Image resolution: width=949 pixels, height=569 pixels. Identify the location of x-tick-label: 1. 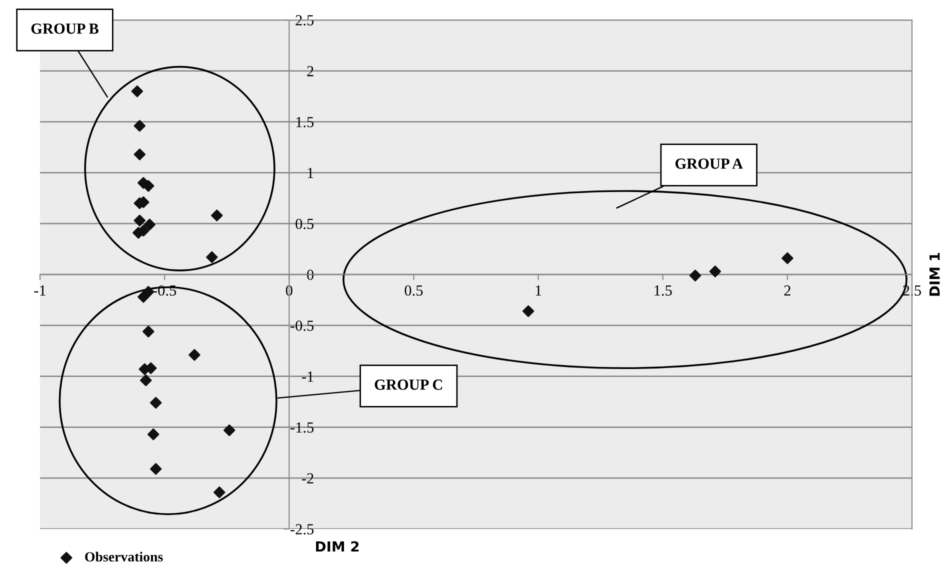
(539, 290).